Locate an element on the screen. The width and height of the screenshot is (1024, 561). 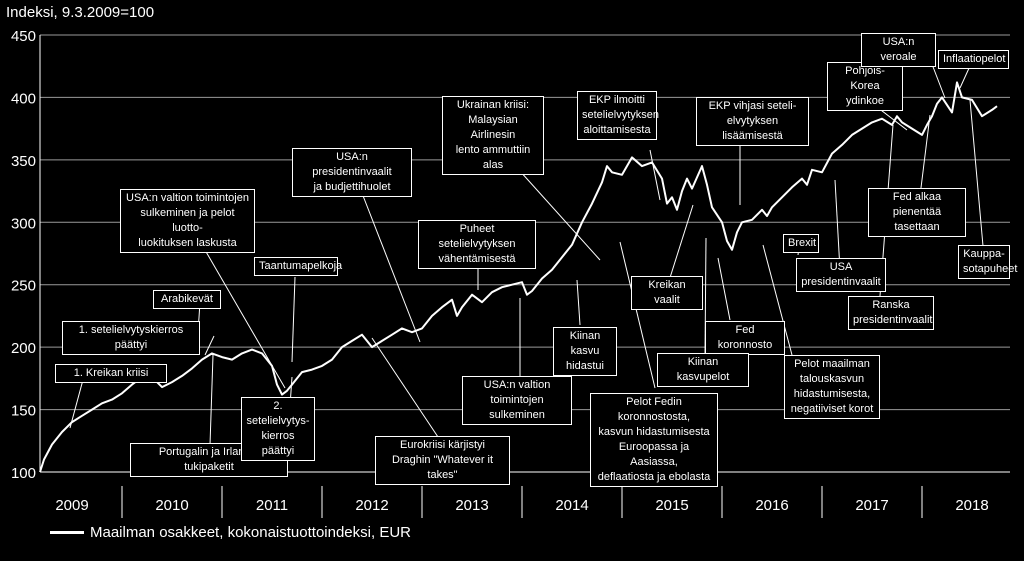
x-tick-label: 2017 is located at coordinates (871, 505).